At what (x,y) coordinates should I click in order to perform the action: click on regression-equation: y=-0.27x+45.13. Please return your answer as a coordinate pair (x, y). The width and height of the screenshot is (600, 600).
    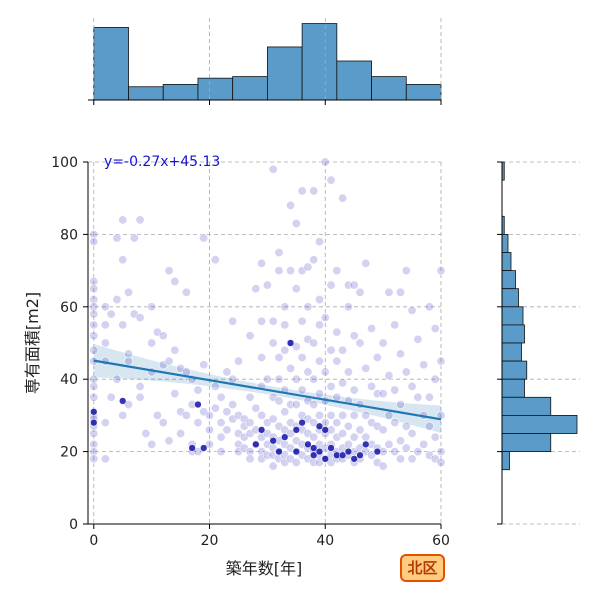
    Looking at the image, I should click on (162, 162).